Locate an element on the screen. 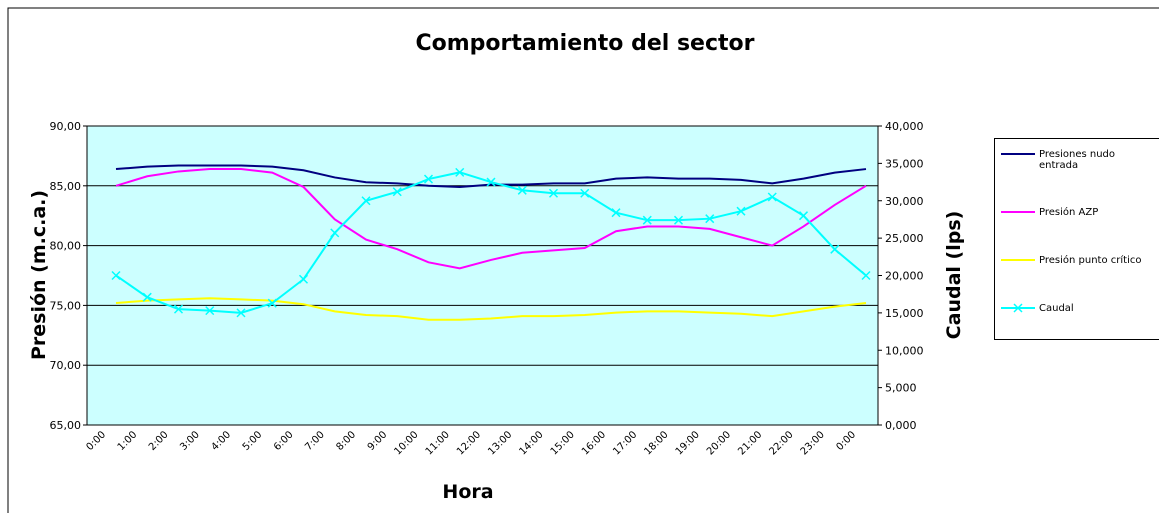  y-tick-label: 80,00 is located at coordinates (66, 246).